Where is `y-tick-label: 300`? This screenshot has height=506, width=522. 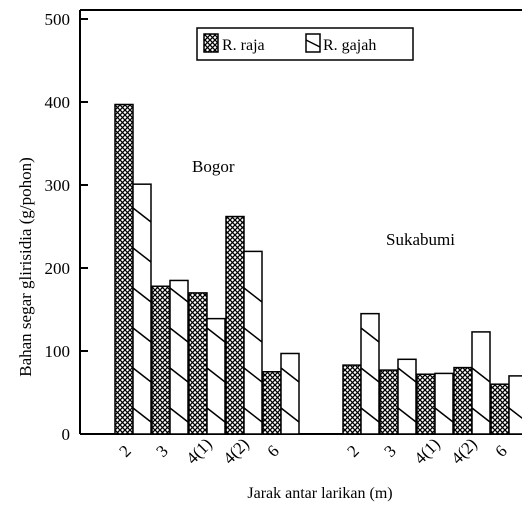 y-tick-label: 300 is located at coordinates (58, 185).